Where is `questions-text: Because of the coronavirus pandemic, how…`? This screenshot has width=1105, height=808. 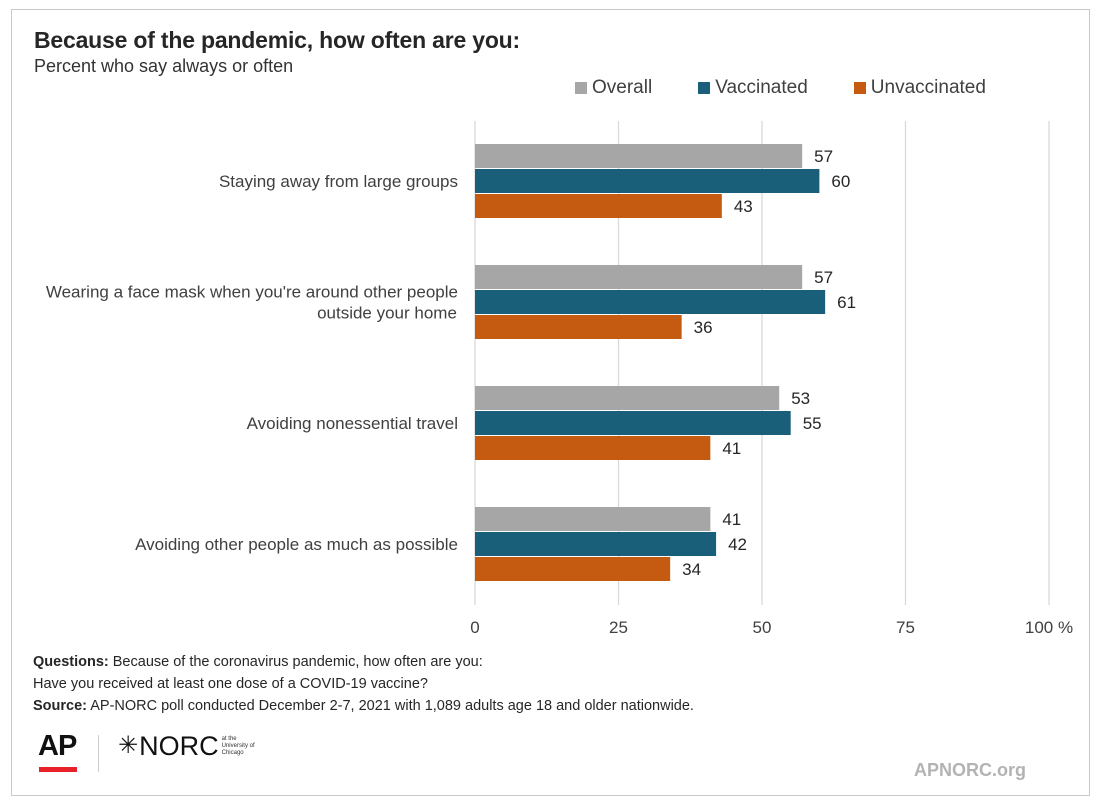
questions-text: Because of the coronavirus pandemic, how… is located at coordinates (295, 662).